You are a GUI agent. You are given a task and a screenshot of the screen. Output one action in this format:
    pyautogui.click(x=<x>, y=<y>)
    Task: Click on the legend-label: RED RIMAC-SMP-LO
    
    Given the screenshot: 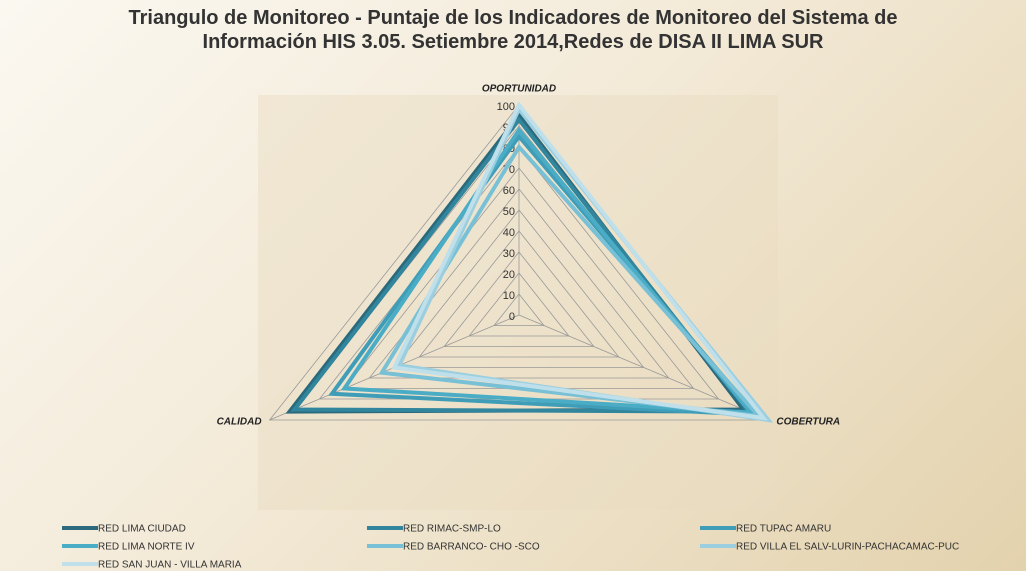 What is the action you would take?
    pyautogui.click(x=452, y=529)
    